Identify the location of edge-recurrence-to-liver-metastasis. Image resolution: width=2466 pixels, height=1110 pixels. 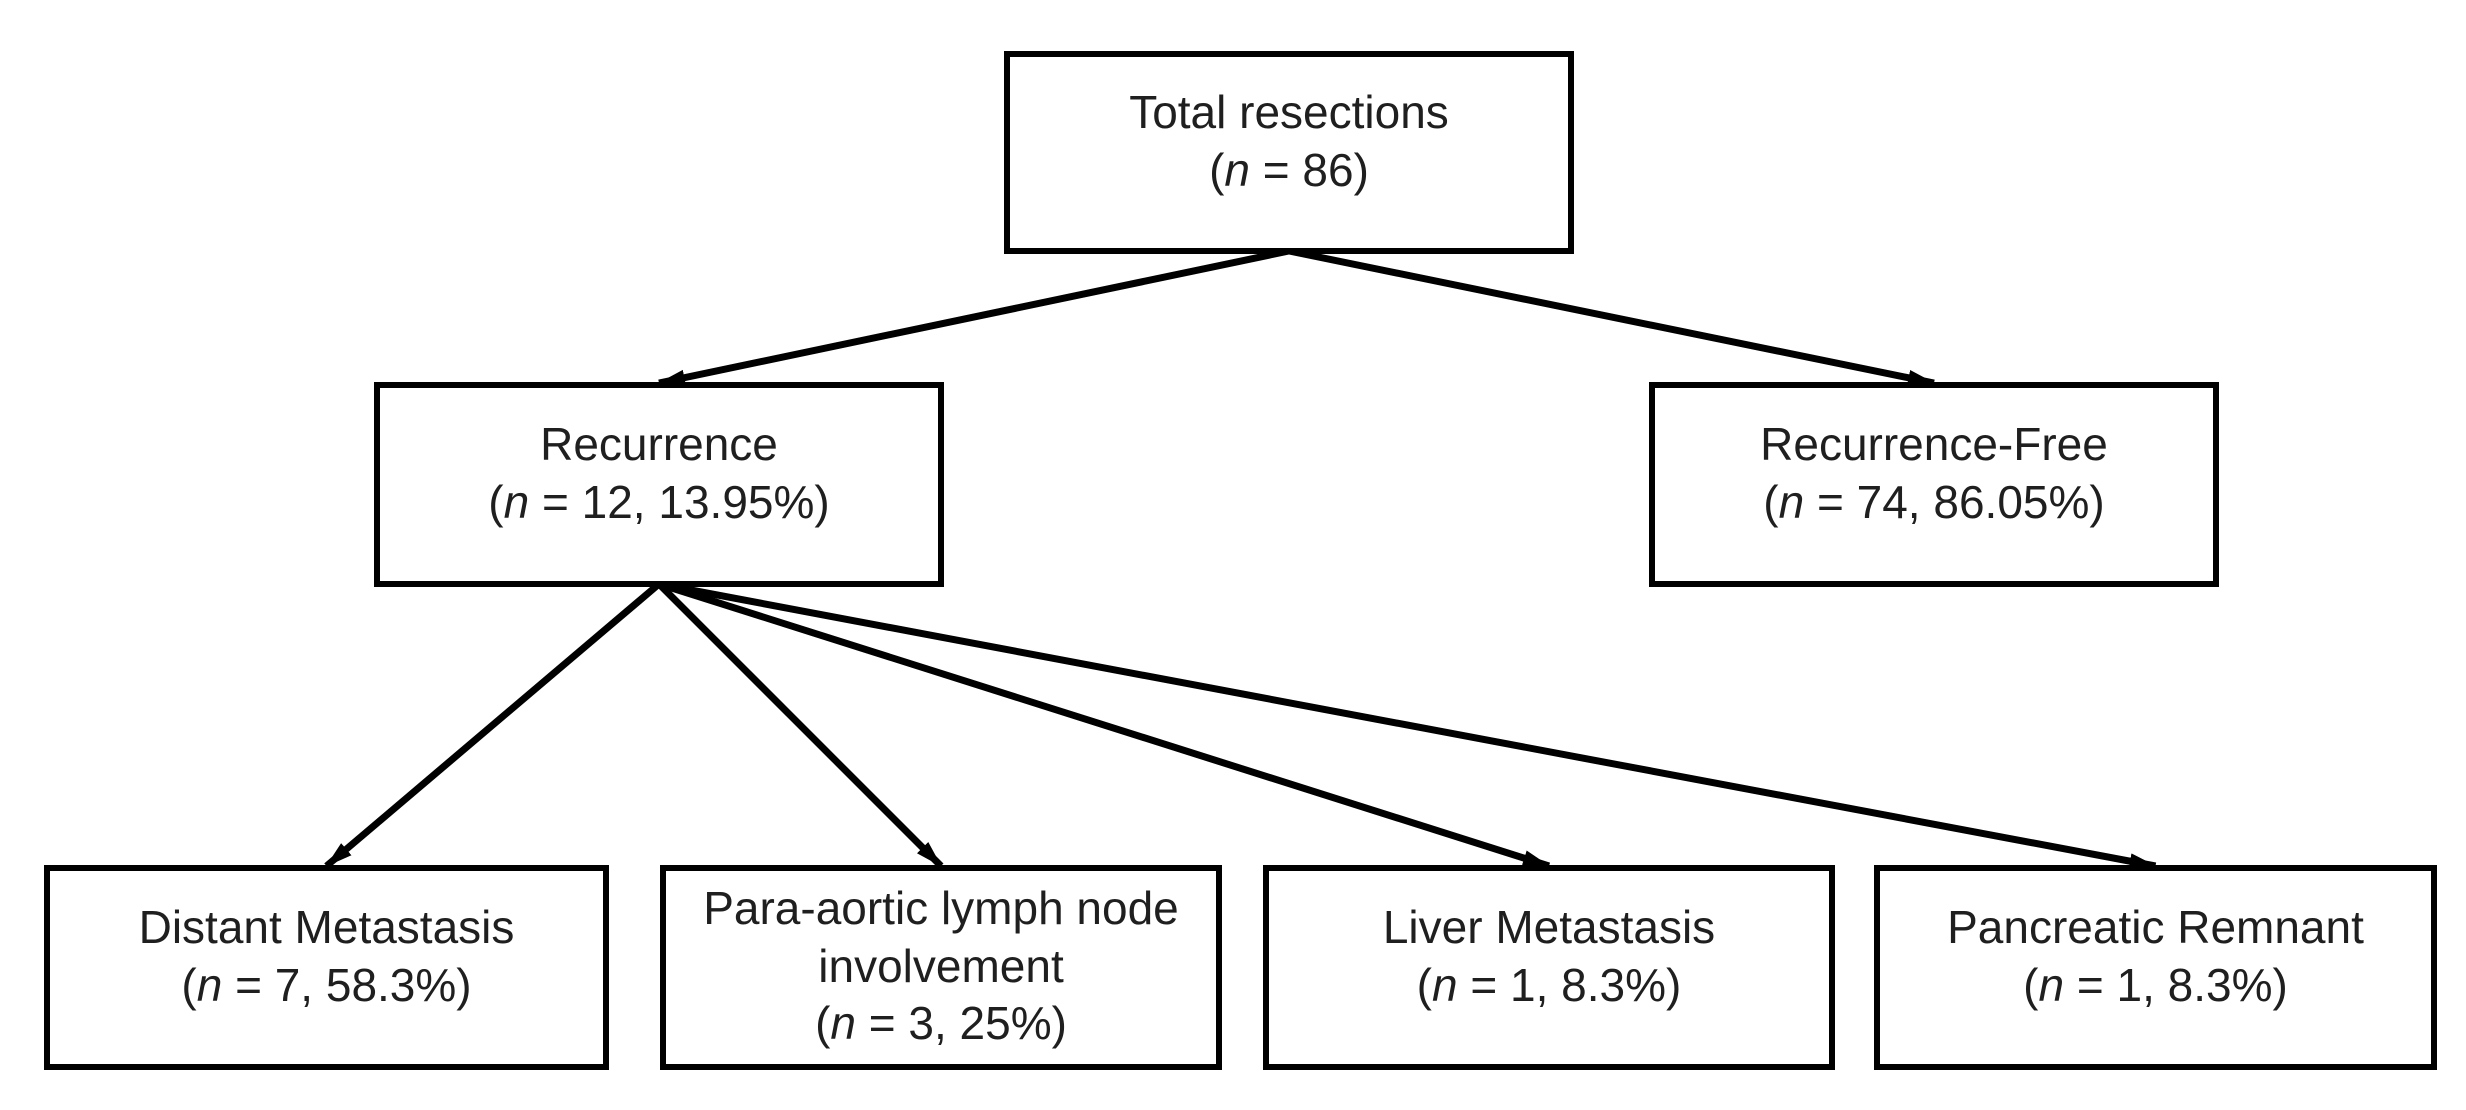
(1104, 725).